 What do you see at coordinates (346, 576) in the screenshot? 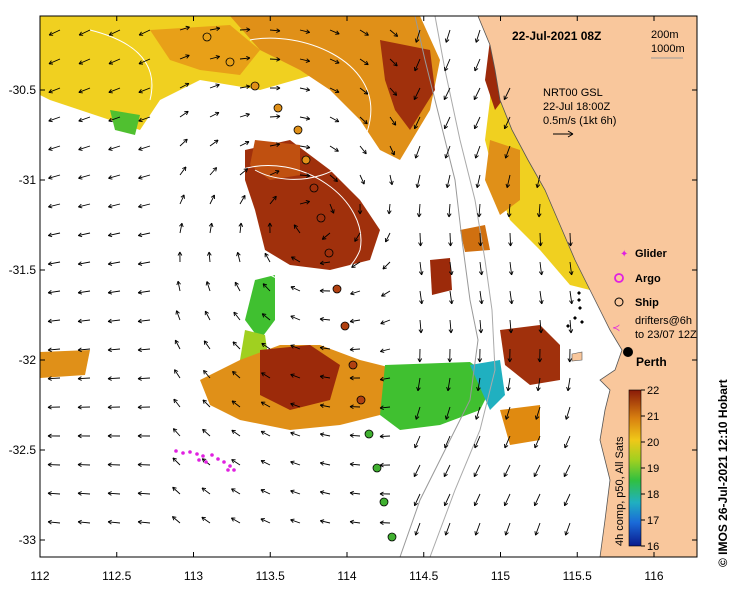
I see `x-tick-label: 114` at bounding box center [346, 576].